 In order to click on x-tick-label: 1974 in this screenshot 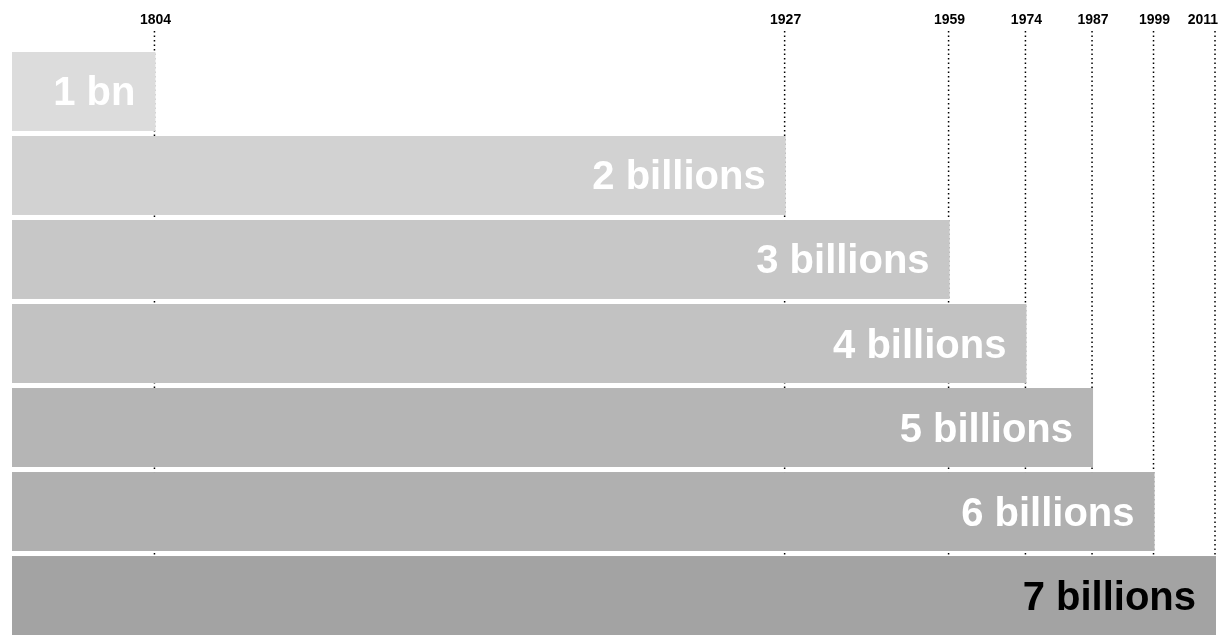, I will do `click(1026, 19)`.